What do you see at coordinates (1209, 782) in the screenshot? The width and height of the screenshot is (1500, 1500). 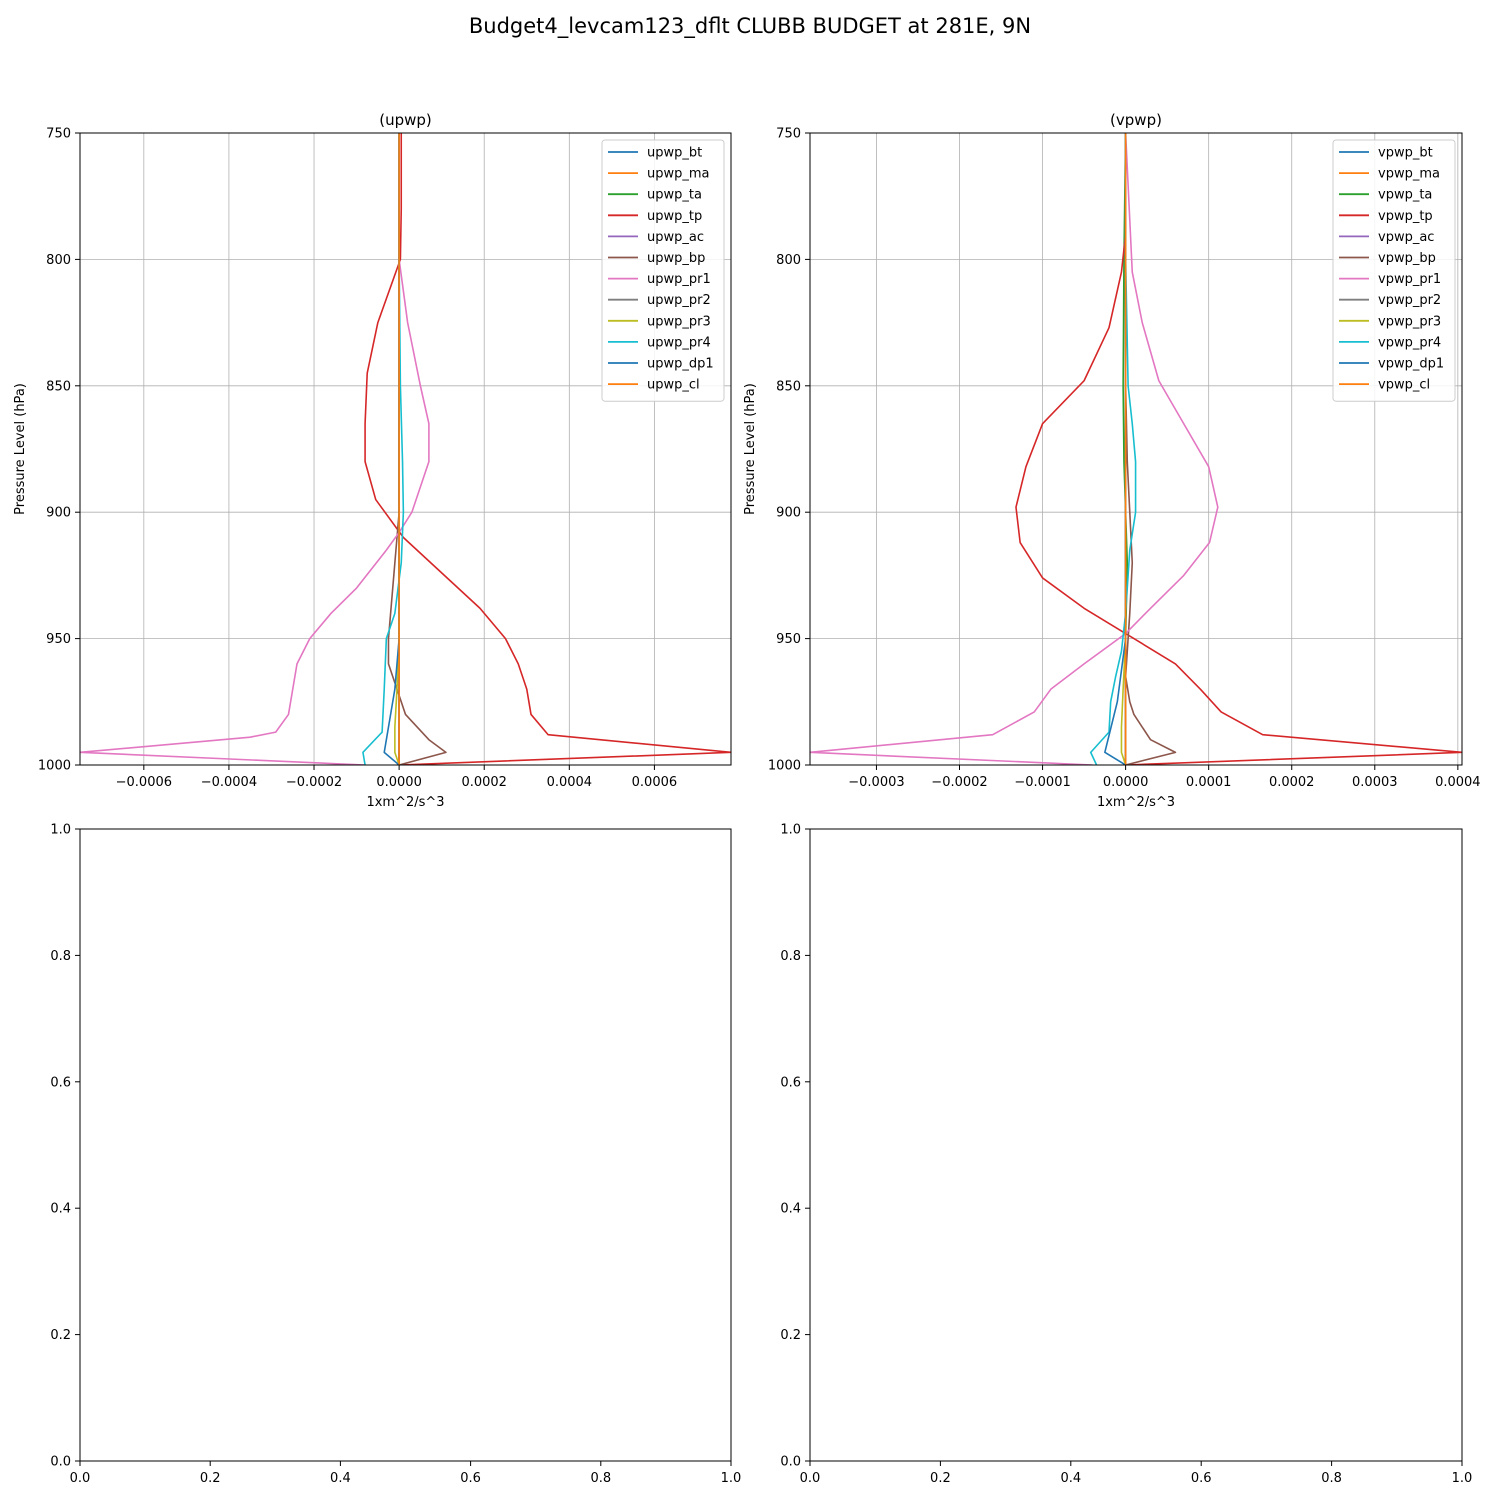 I see `x-tick-label: 0.0001` at bounding box center [1209, 782].